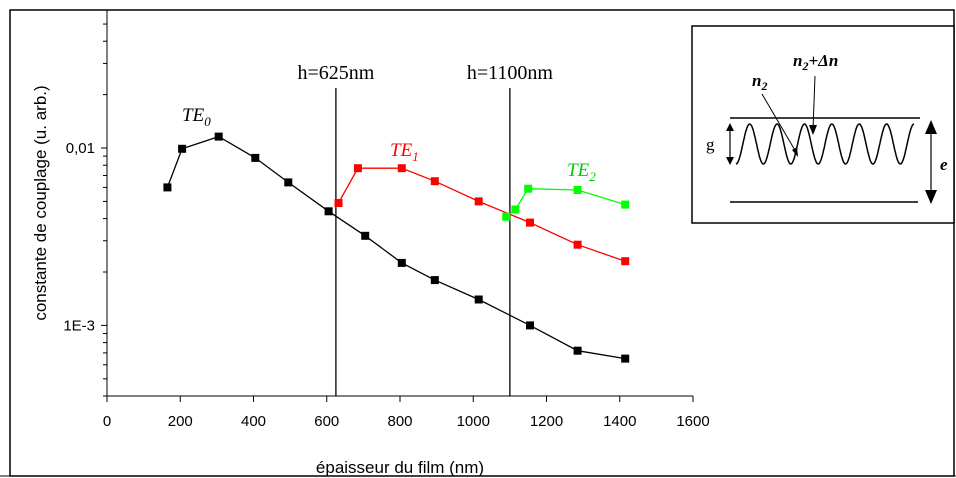  Describe the element at coordinates (79, 325) in the screenshot. I see `y-tick-label: 1E-3` at that location.